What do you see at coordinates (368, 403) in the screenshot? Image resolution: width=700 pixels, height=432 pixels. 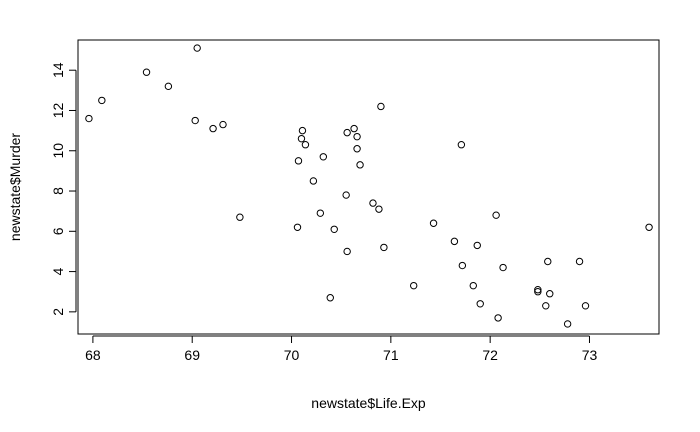 I see `x-axis-title: newstate$Life.Exp` at bounding box center [368, 403].